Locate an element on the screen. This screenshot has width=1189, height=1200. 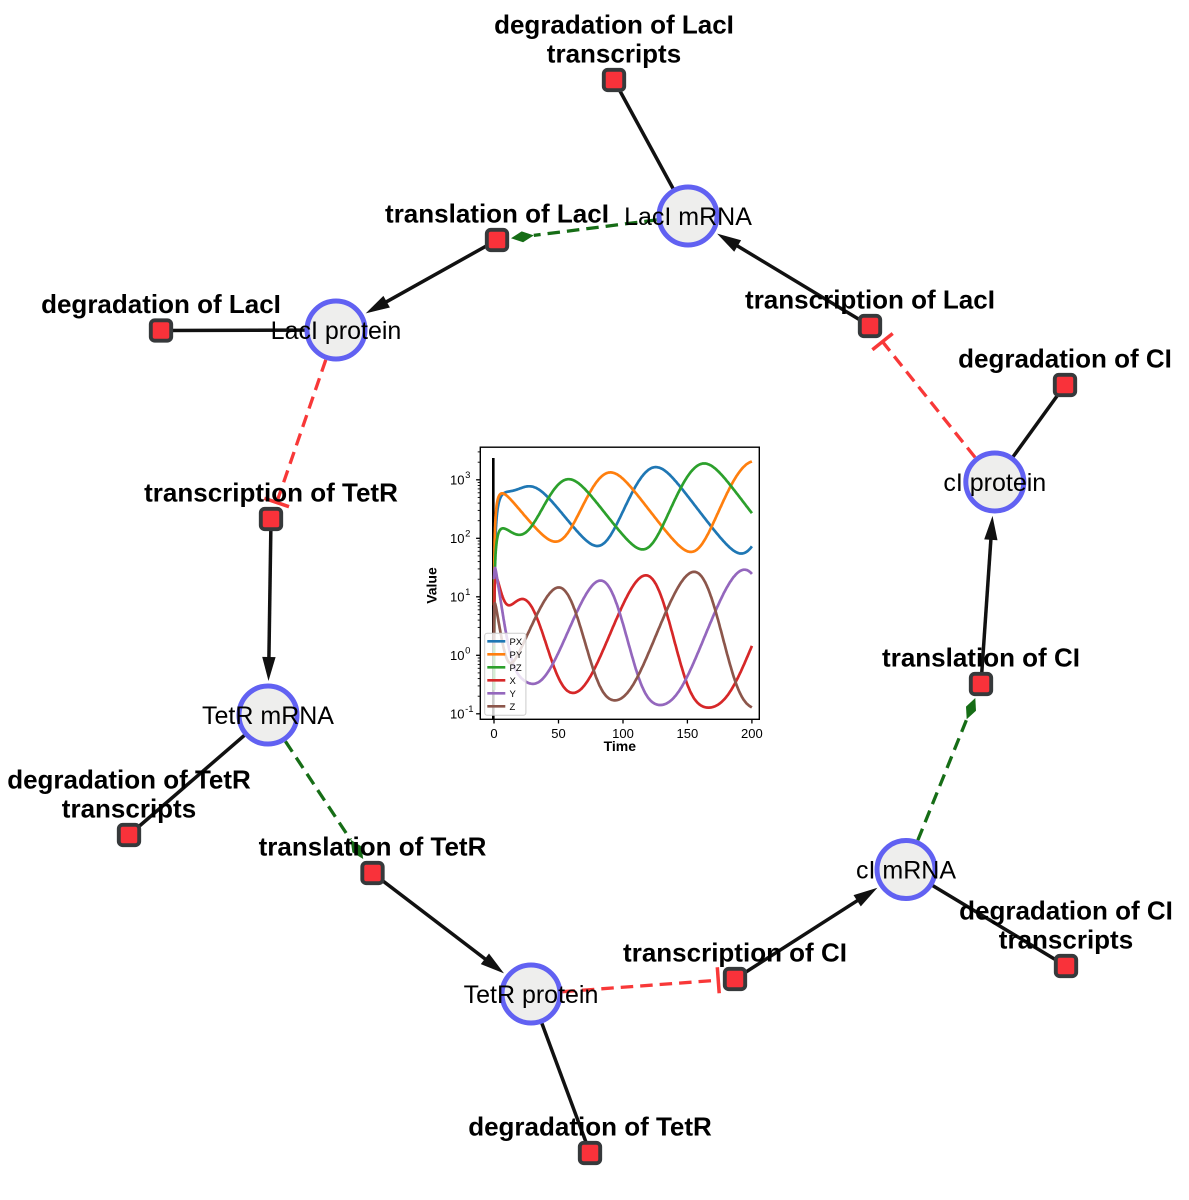
svg-text: X is located at coordinates (513, 681).